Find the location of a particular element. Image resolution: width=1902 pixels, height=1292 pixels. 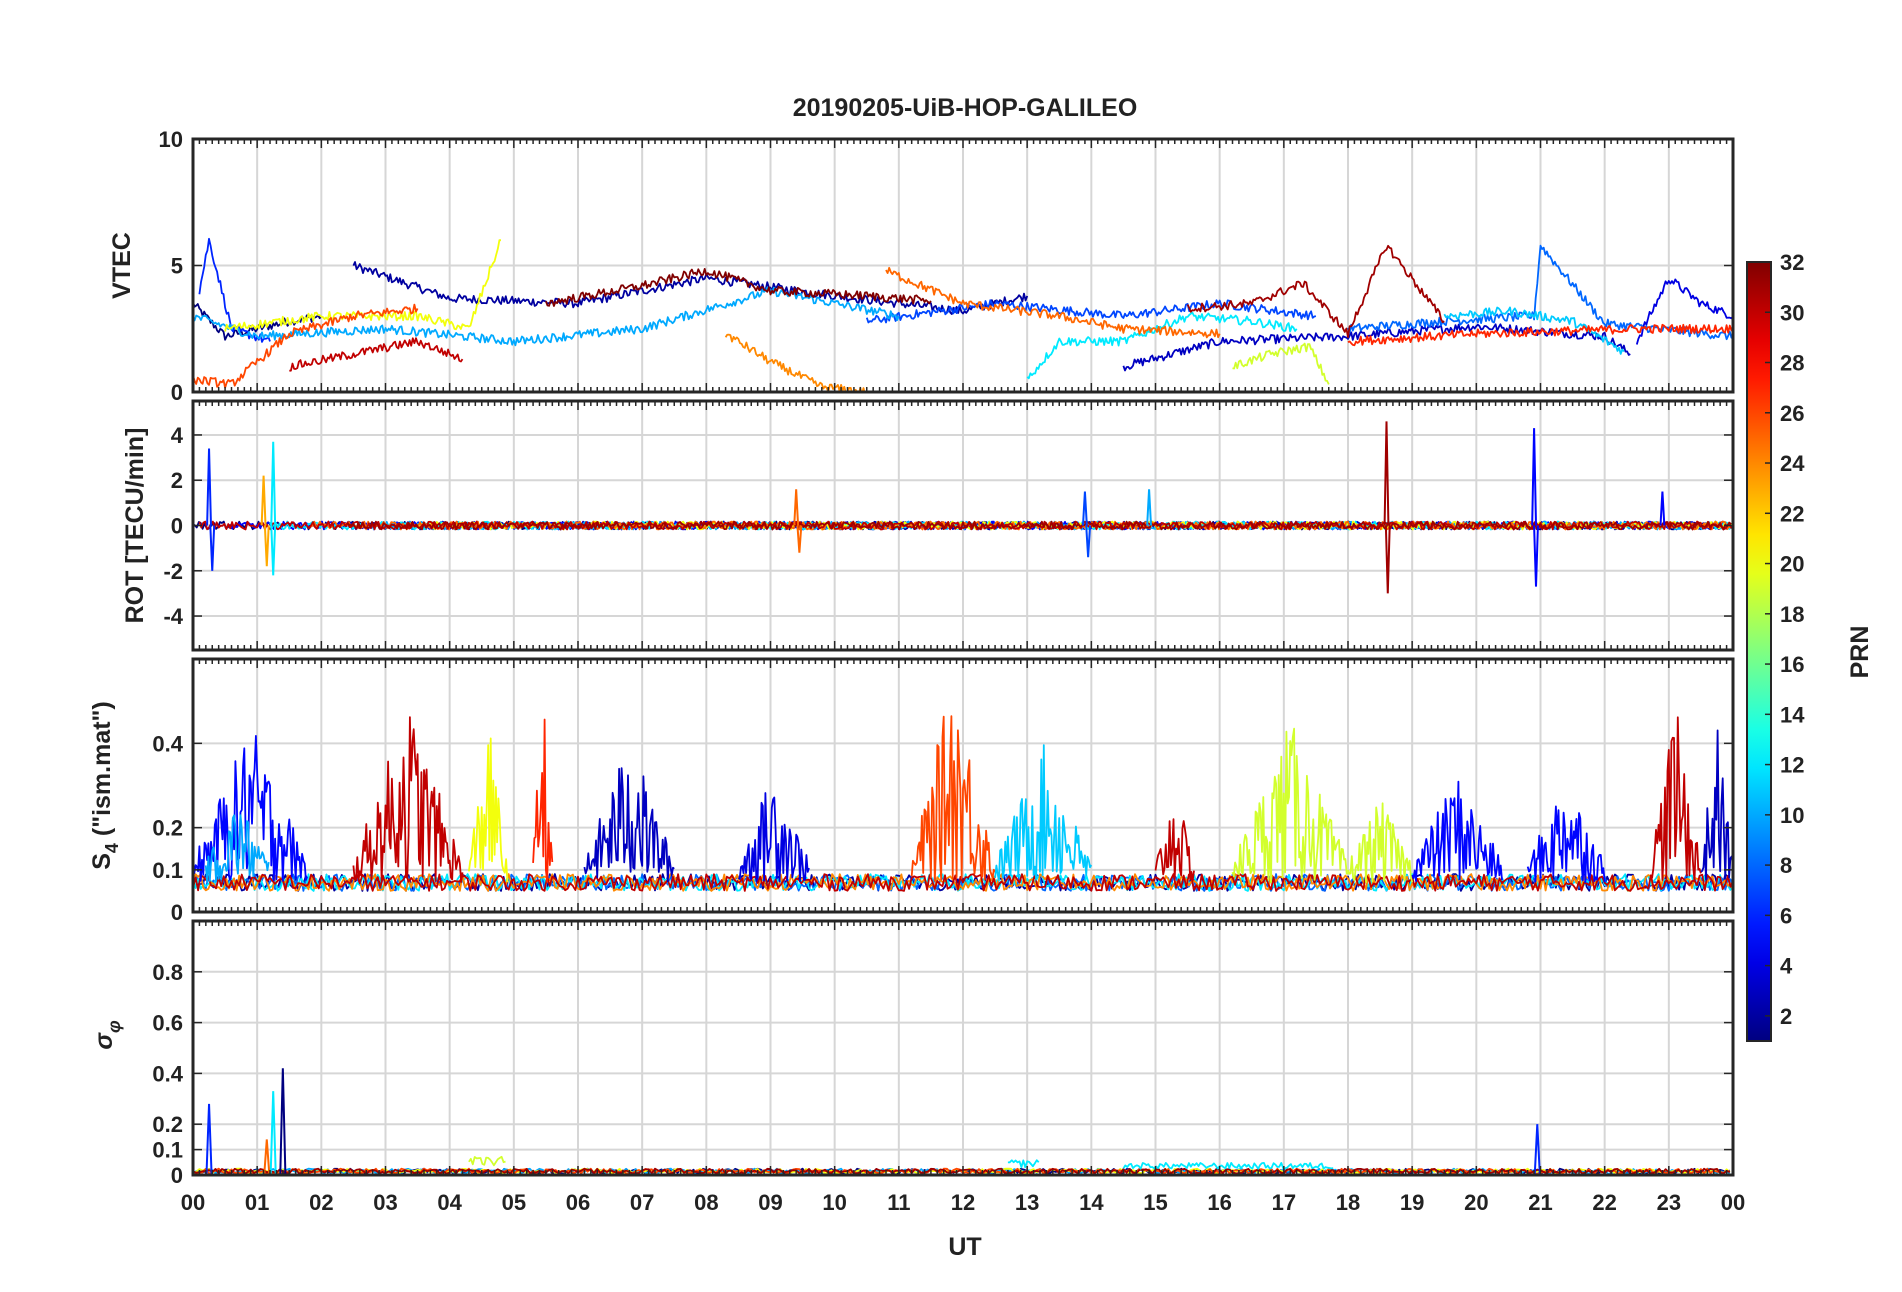

y-tick-label: 2 is located at coordinates (177, 480).